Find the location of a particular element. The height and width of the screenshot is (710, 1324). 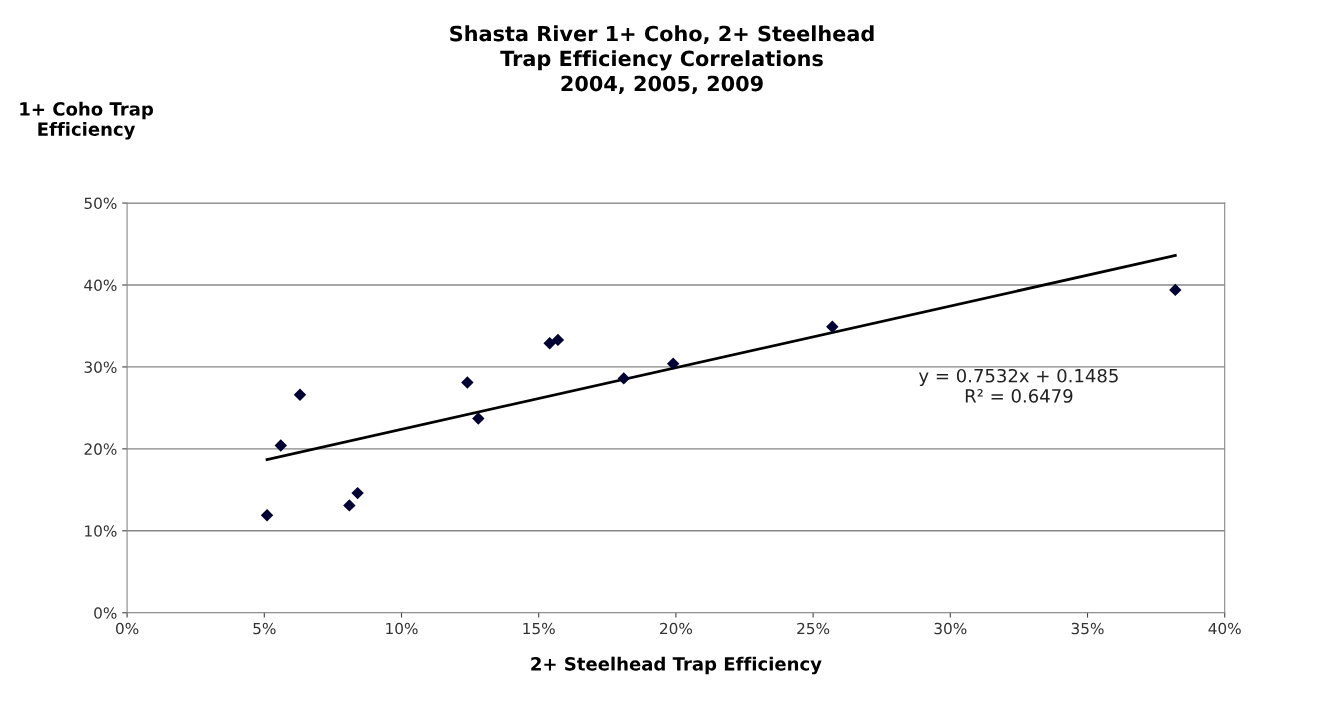

x-tick-label: 40% is located at coordinates (1224, 628).